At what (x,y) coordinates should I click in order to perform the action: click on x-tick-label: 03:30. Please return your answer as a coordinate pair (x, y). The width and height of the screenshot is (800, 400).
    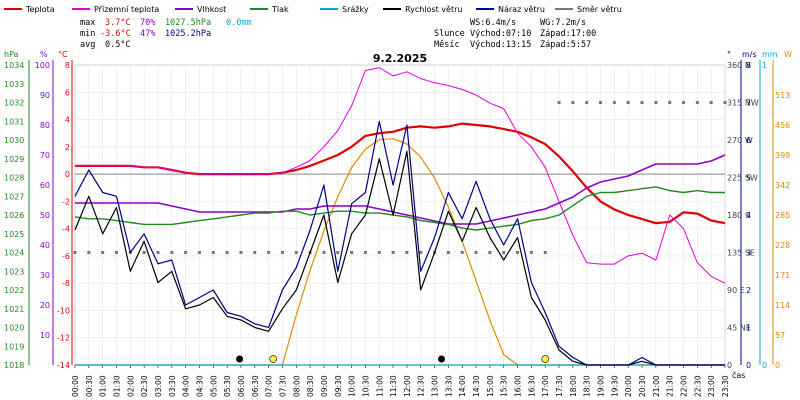
    Looking at the image, I should click on (172, 386).